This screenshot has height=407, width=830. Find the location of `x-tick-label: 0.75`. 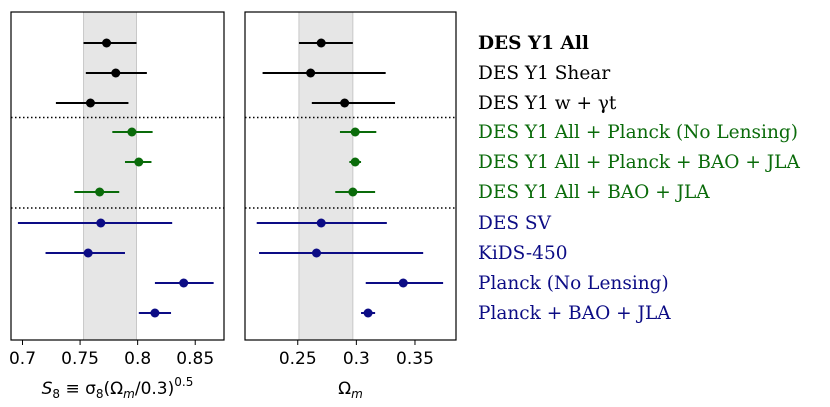

x-tick-label: 0.75 is located at coordinates (80, 359).